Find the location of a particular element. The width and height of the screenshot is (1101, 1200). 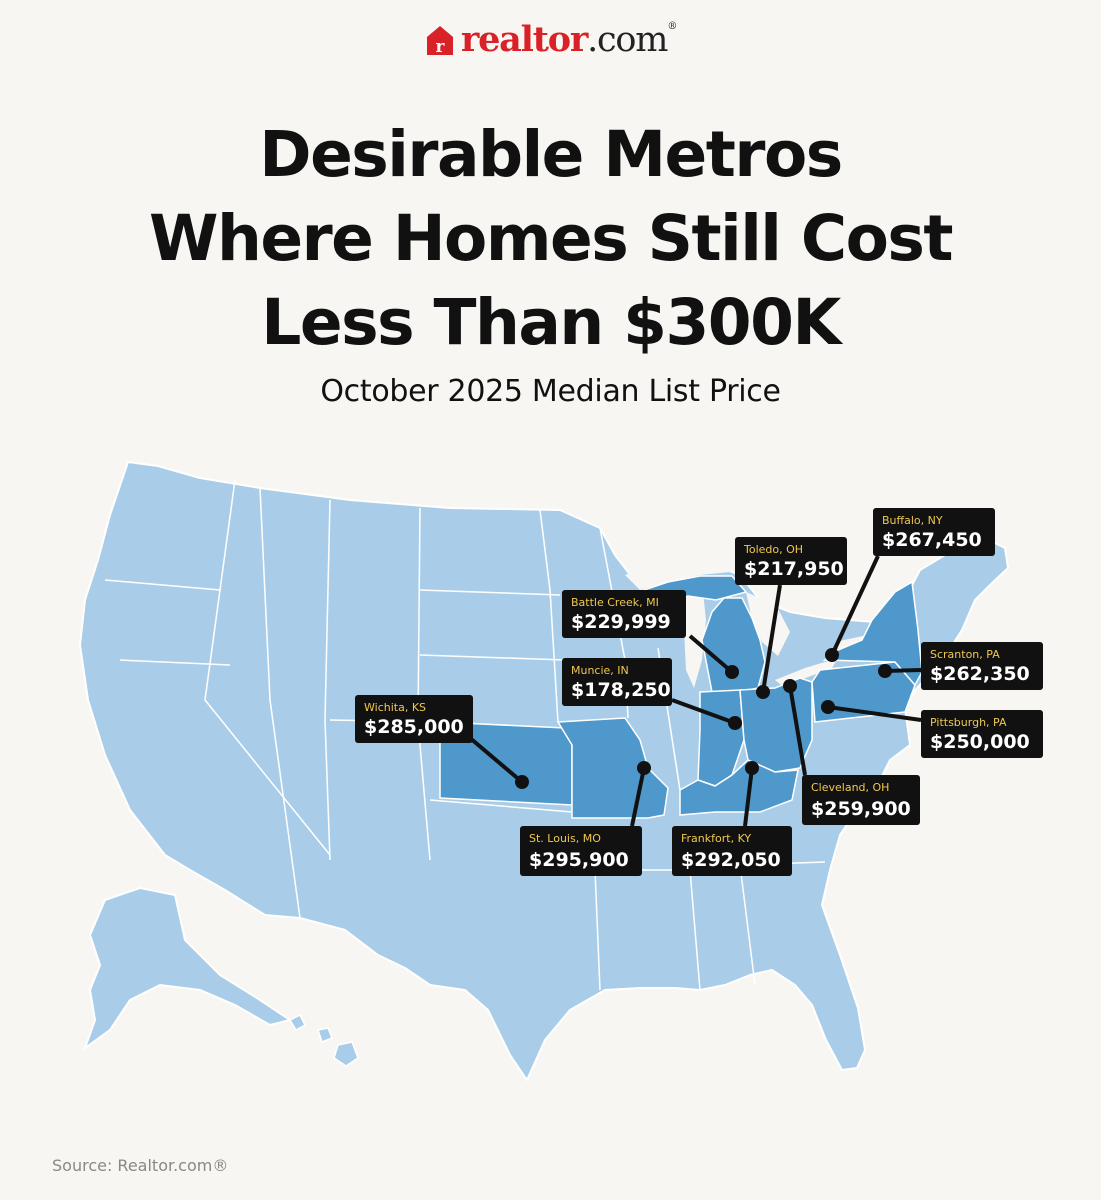

metro-city-label: Wichita, KS is located at coordinates (395, 707).